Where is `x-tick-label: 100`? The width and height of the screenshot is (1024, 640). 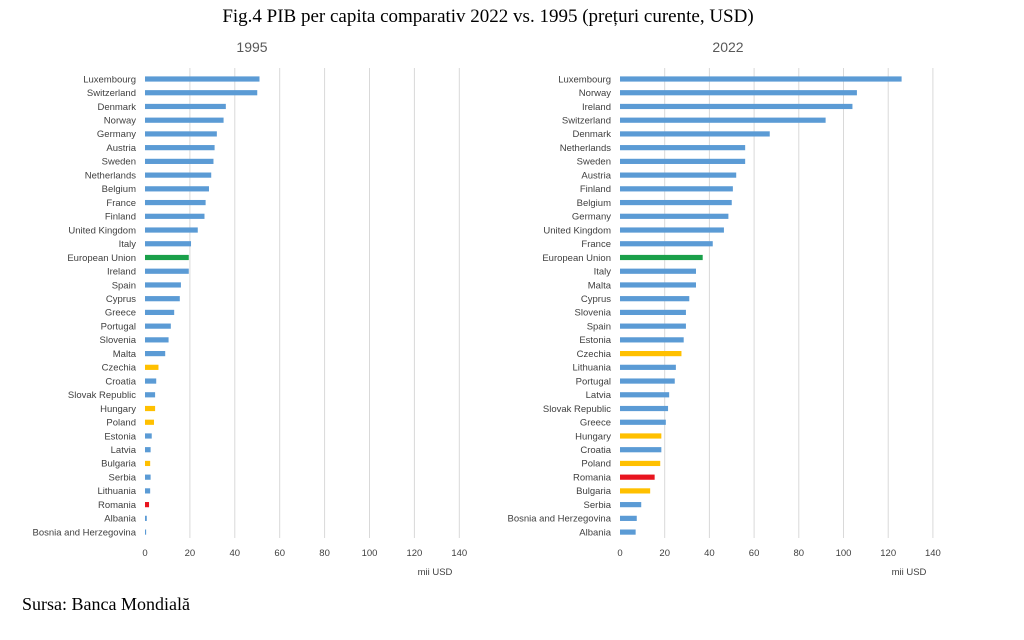
x-tick-label: 100 is located at coordinates (844, 553).